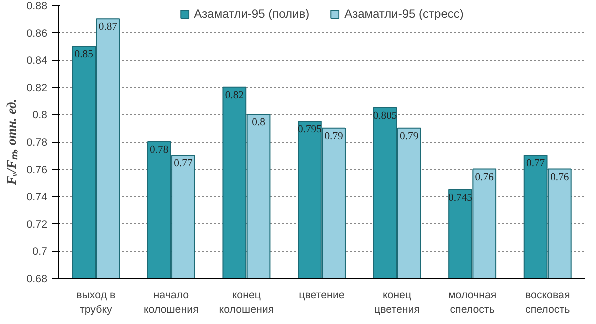  What do you see at coordinates (37, 61) in the screenshot?
I see `y-tick-label: 0.84` at bounding box center [37, 61].